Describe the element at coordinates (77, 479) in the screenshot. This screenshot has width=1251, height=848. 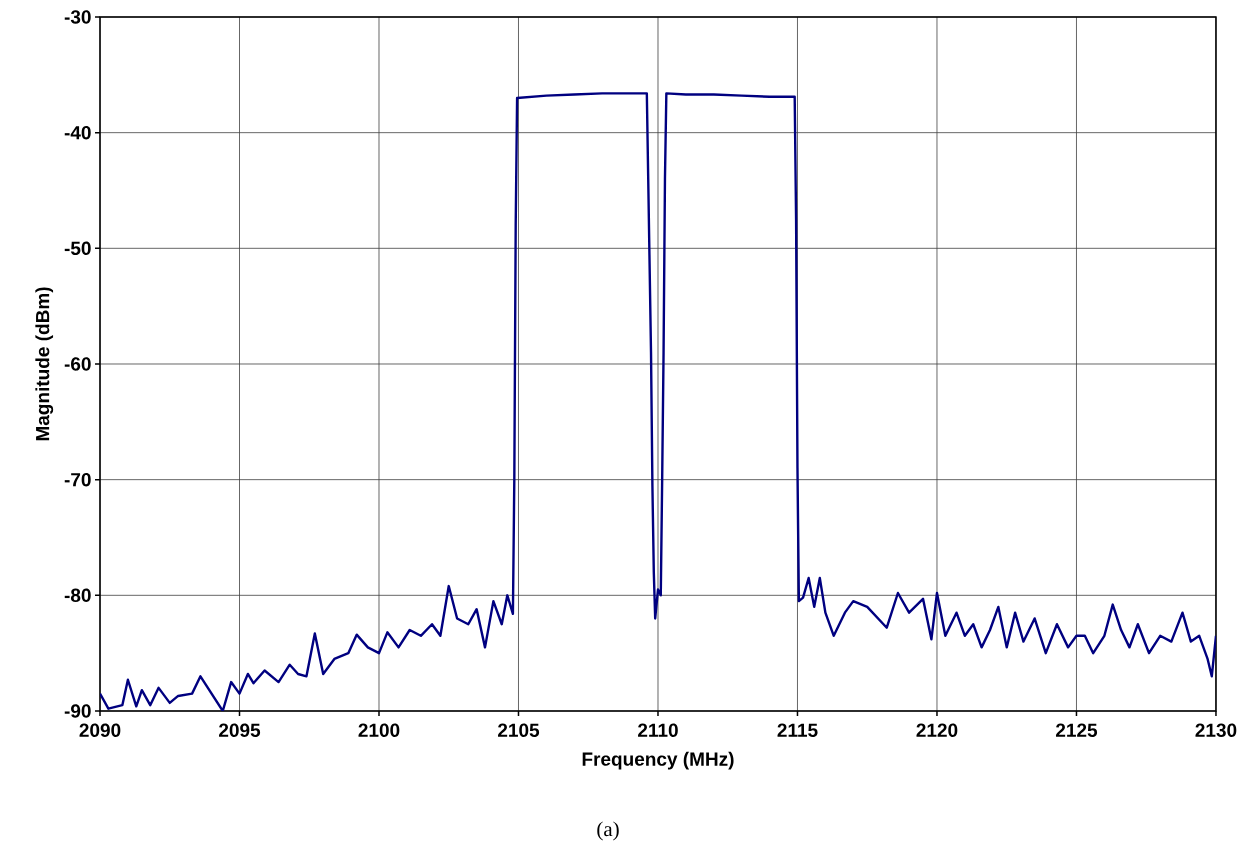
I see `y-tick-label: -70` at that location.